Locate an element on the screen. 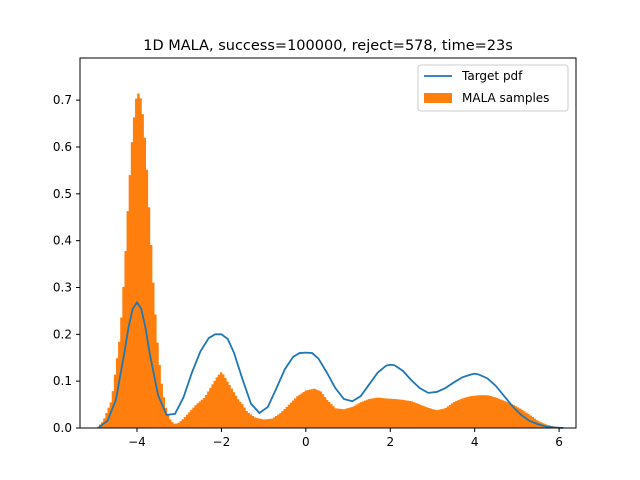 This screenshot has width=640, height=480. x-tick-label: 0 is located at coordinates (306, 442).